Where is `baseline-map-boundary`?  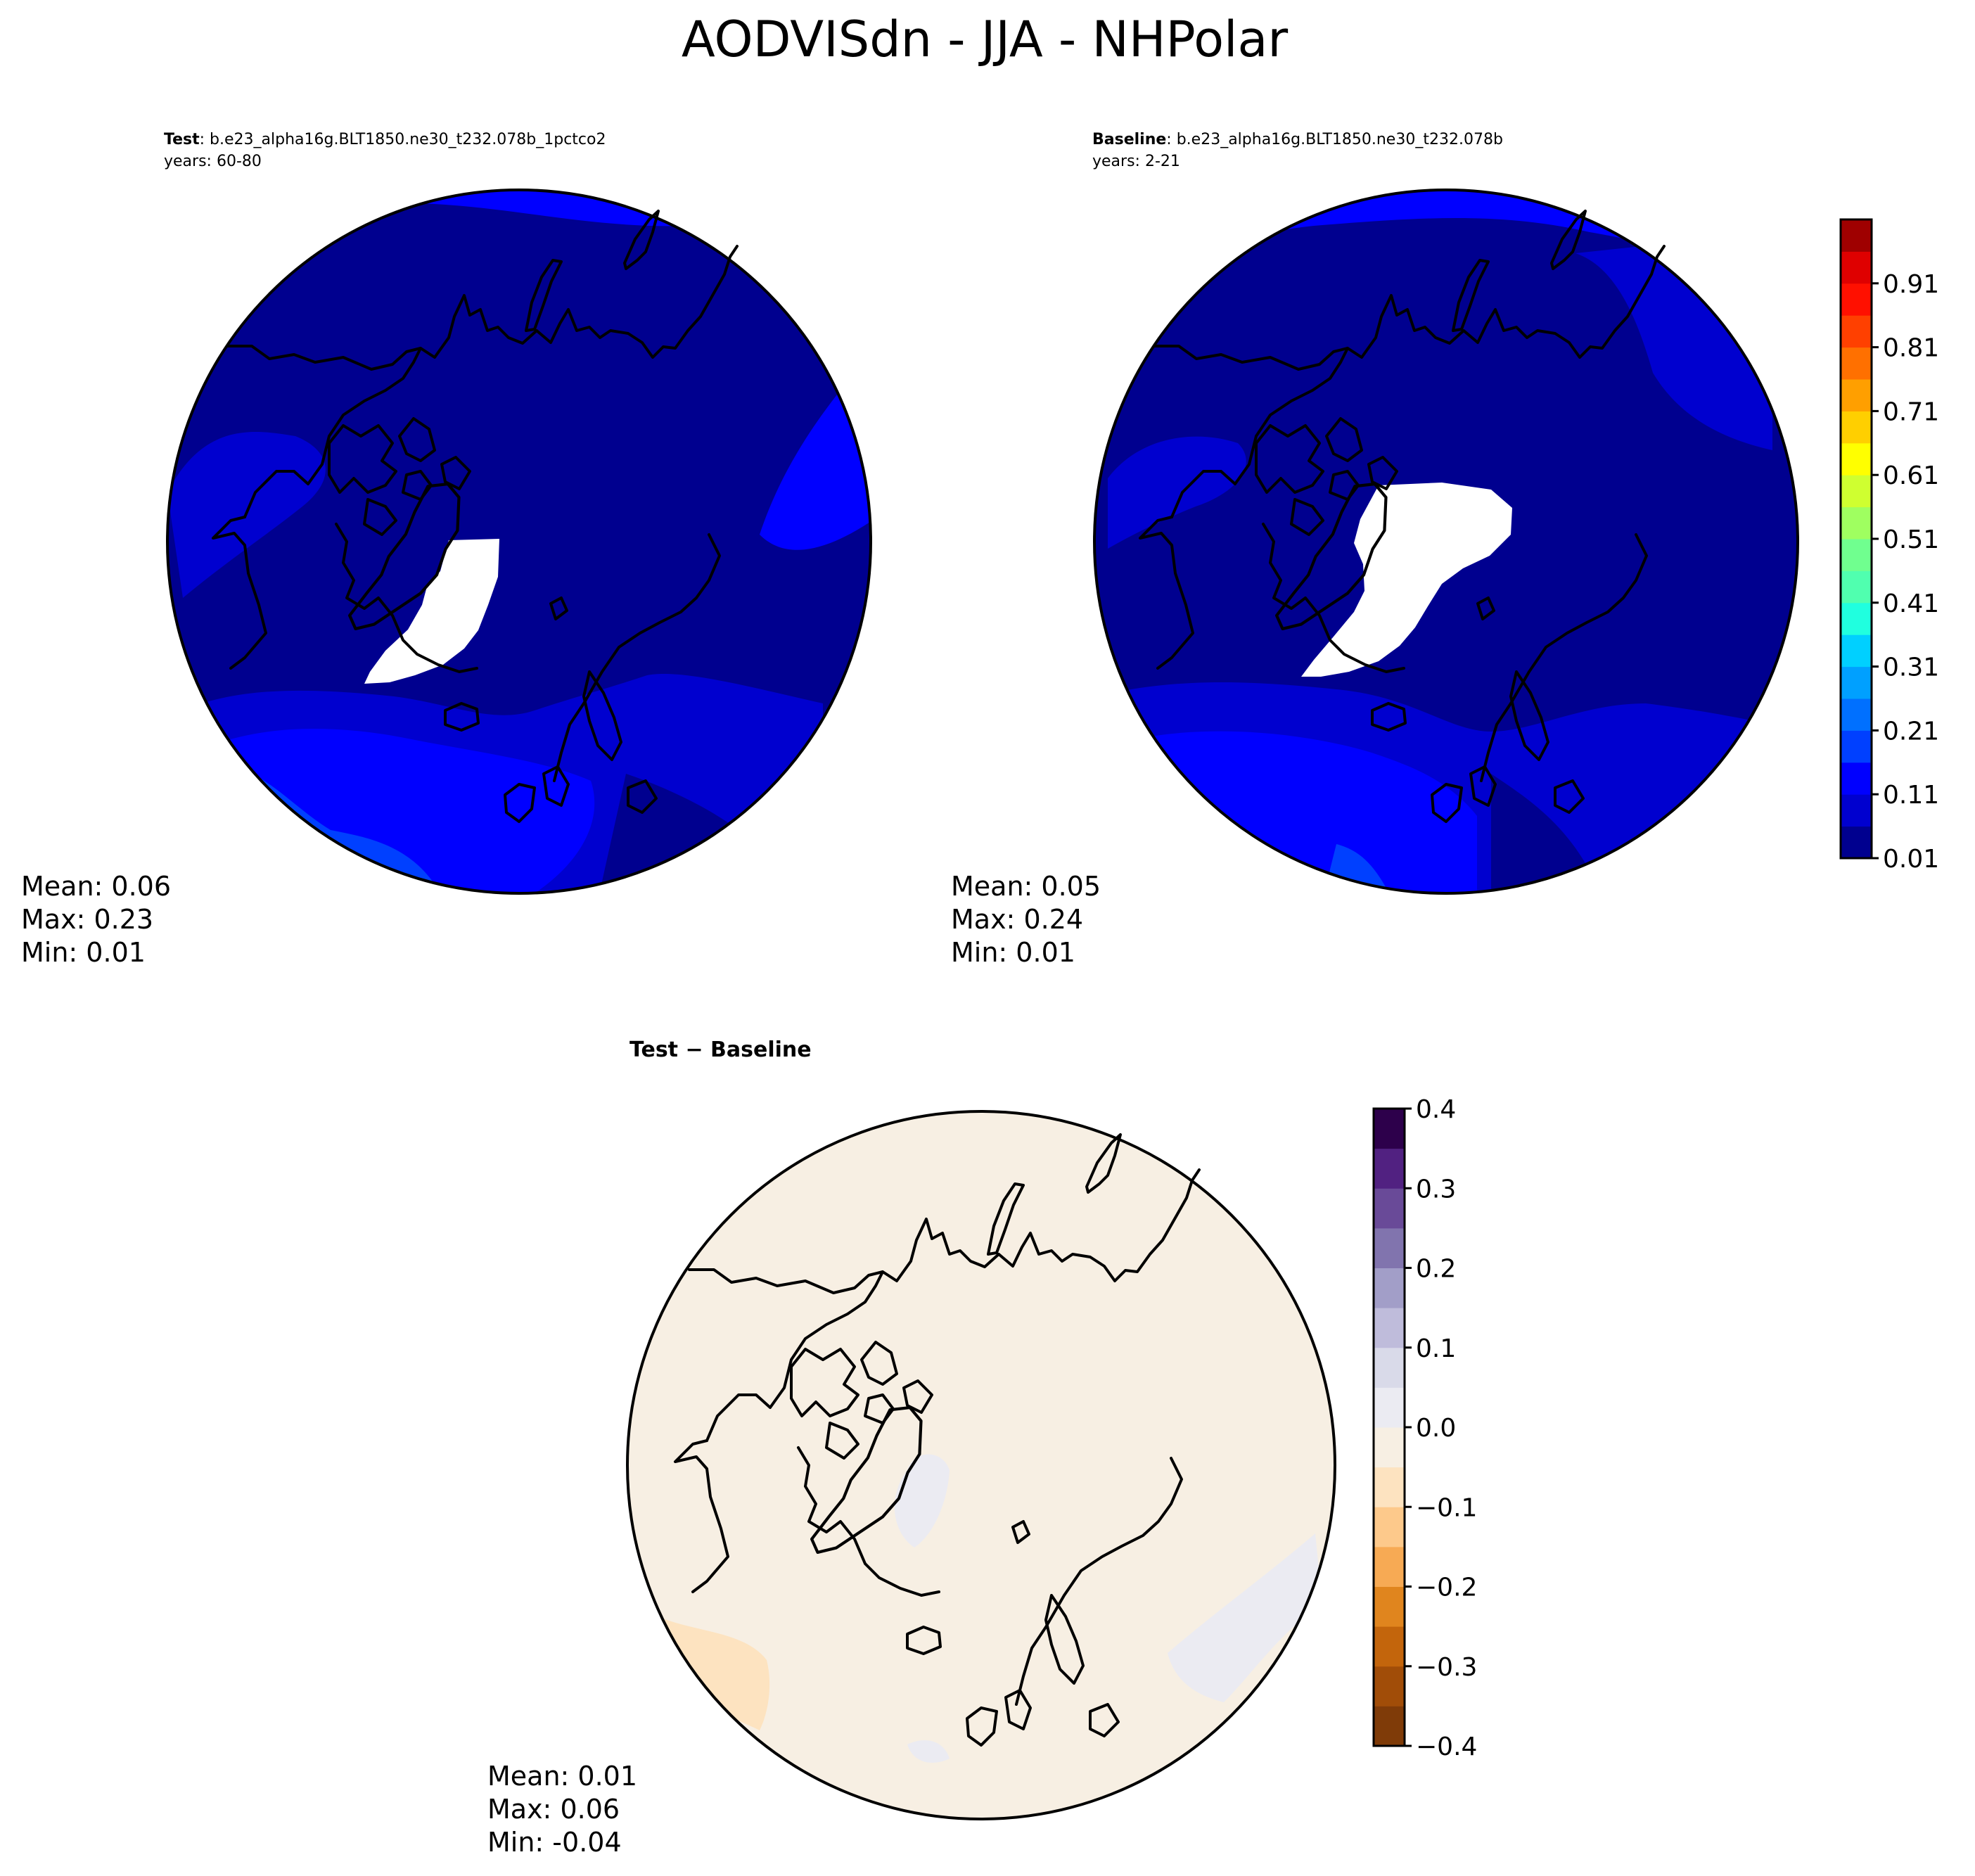
baseline-map-boundary is located at coordinates (1446, 542).